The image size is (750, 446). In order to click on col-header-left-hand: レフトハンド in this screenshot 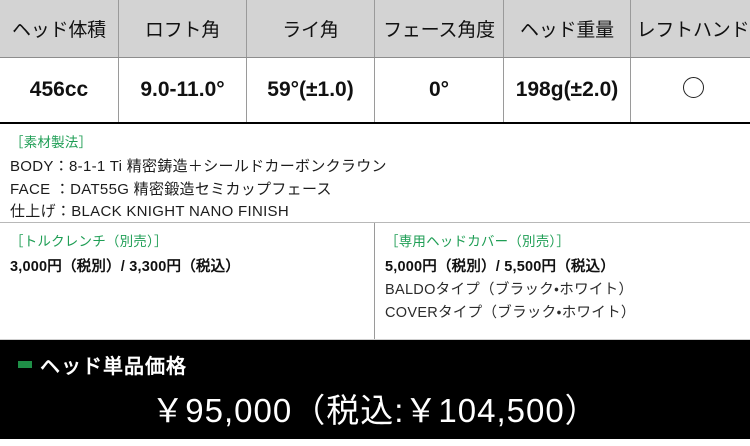, I will do `click(690, 29)`.